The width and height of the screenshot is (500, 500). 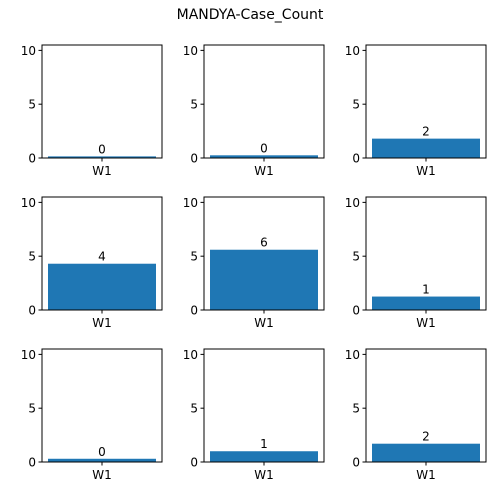 What do you see at coordinates (264, 171) in the screenshot?
I see `x-tick-label-2: W1` at bounding box center [264, 171].